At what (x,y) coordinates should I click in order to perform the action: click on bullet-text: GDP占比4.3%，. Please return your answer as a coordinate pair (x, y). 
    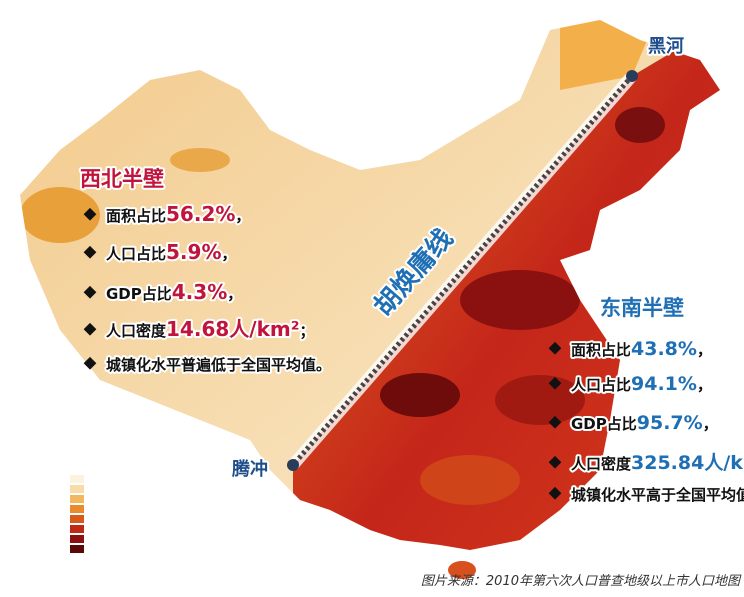
    Looking at the image, I should click on (174, 292).